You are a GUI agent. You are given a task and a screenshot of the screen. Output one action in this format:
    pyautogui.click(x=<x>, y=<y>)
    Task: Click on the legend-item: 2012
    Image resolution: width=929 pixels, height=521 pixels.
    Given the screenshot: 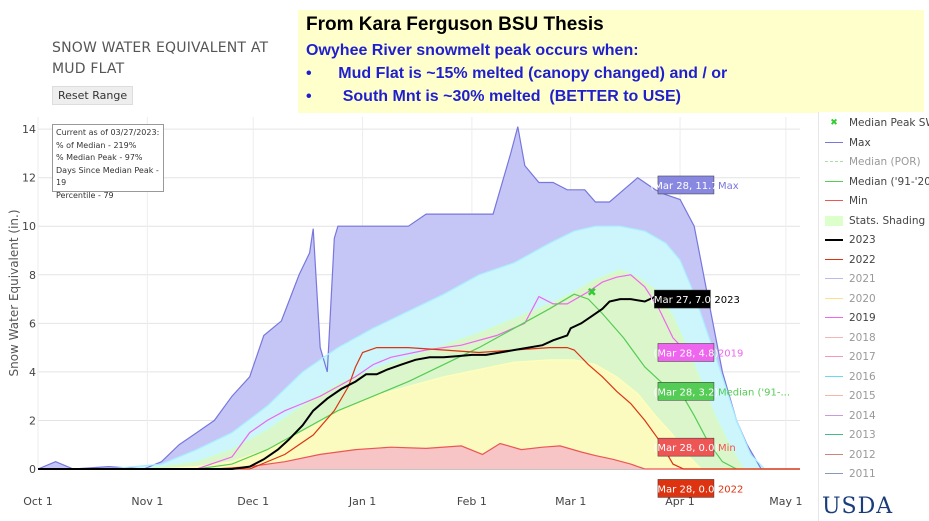 What is the action you would take?
    pyautogui.click(x=850, y=455)
    